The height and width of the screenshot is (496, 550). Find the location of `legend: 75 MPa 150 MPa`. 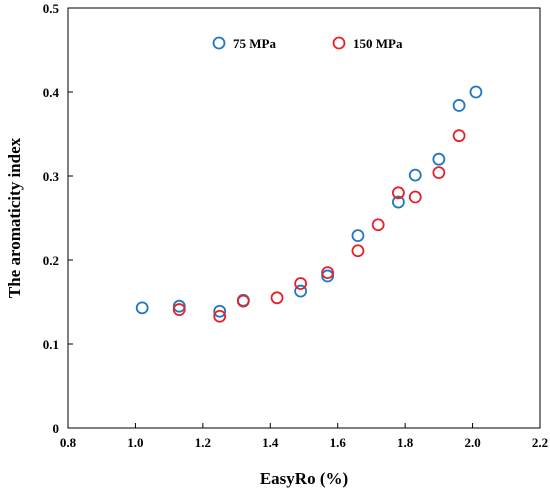

legend: 75 MPa 150 MPa is located at coordinates (307, 43).